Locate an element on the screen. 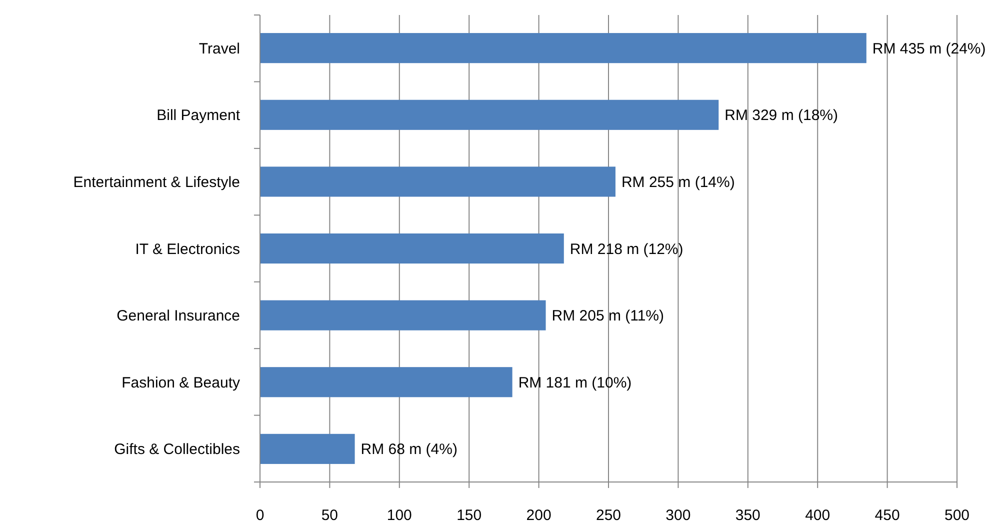 The image size is (993, 528). data-label: RM 218 m (12%) is located at coordinates (627, 249).